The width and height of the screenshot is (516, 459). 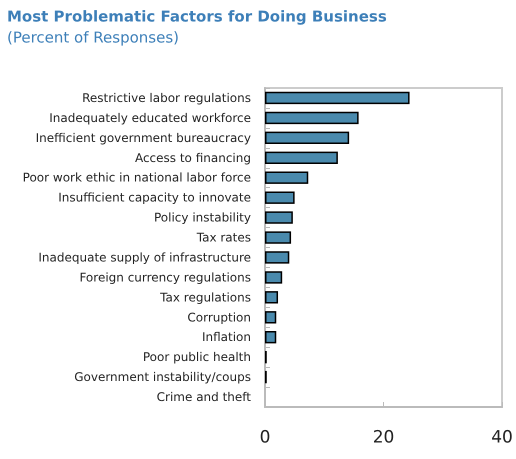 What do you see at coordinates (202, 217) in the screenshot?
I see `y-tick-label: Policy instability` at bounding box center [202, 217].